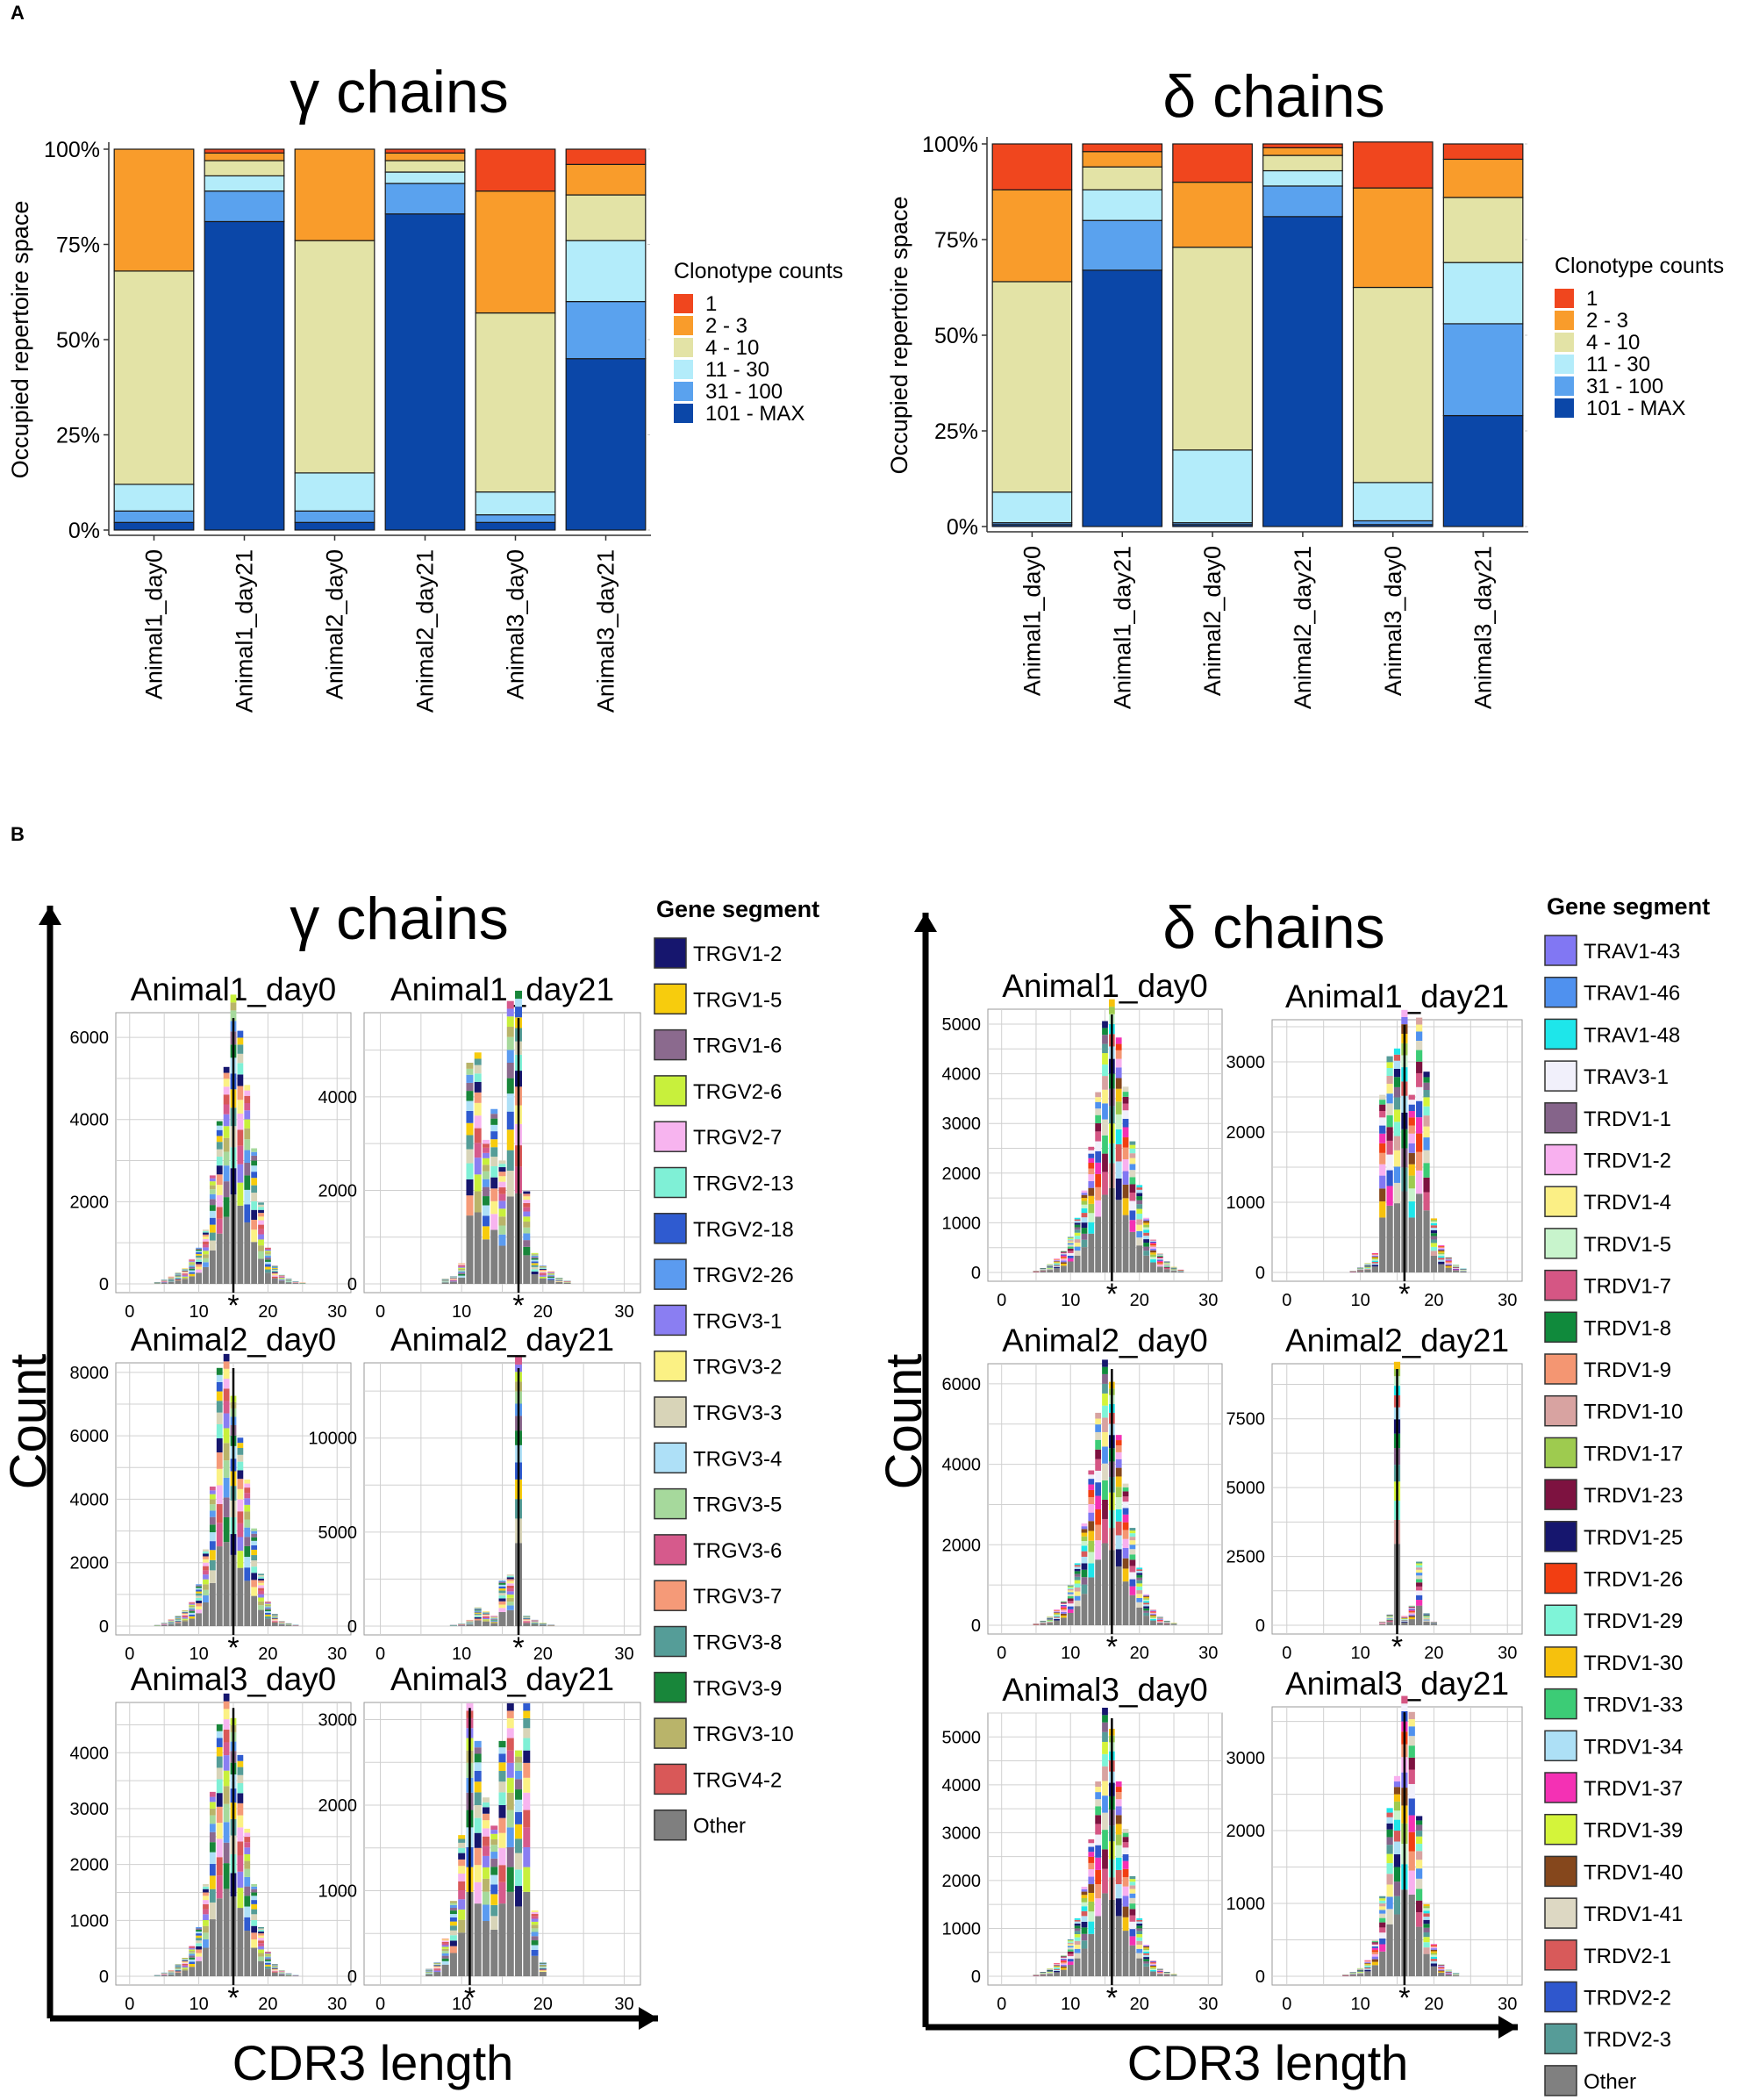 This screenshot has height=2100, width=1752. I want to click on legend-label: 101 - MAX, so click(1636, 409).